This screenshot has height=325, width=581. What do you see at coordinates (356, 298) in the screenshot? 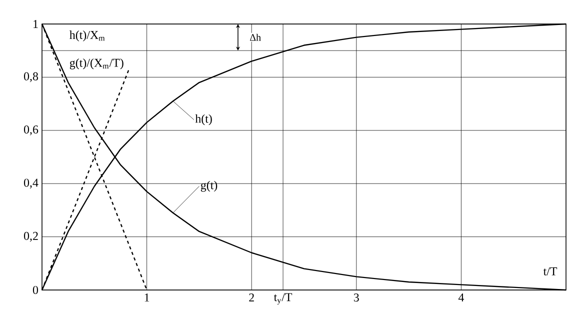
I see `x-tick-label: 3` at bounding box center [356, 298].